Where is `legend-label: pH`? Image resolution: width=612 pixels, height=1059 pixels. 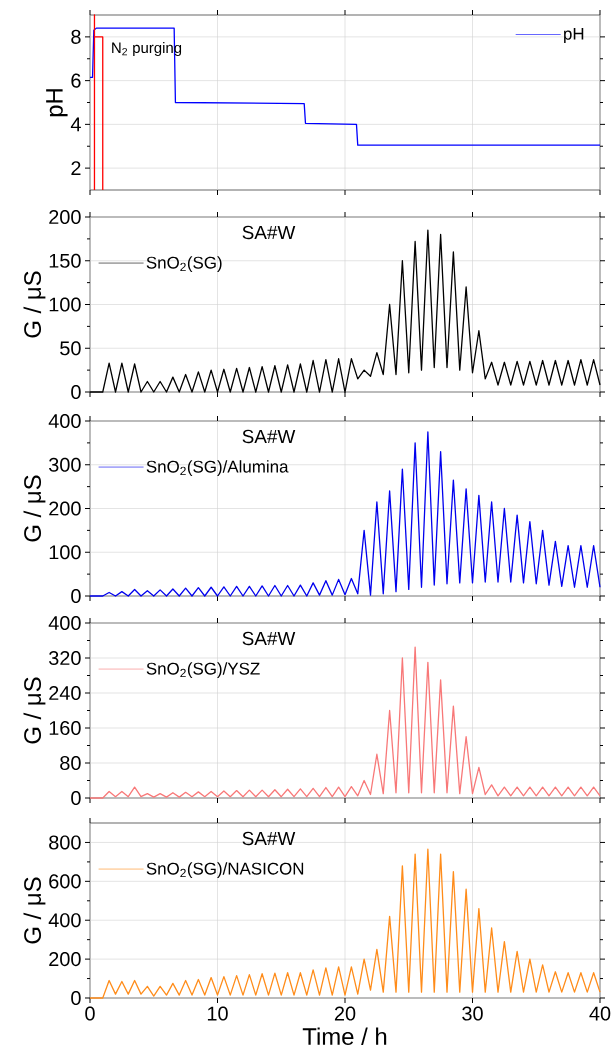 legend-label: pH is located at coordinates (574, 35).